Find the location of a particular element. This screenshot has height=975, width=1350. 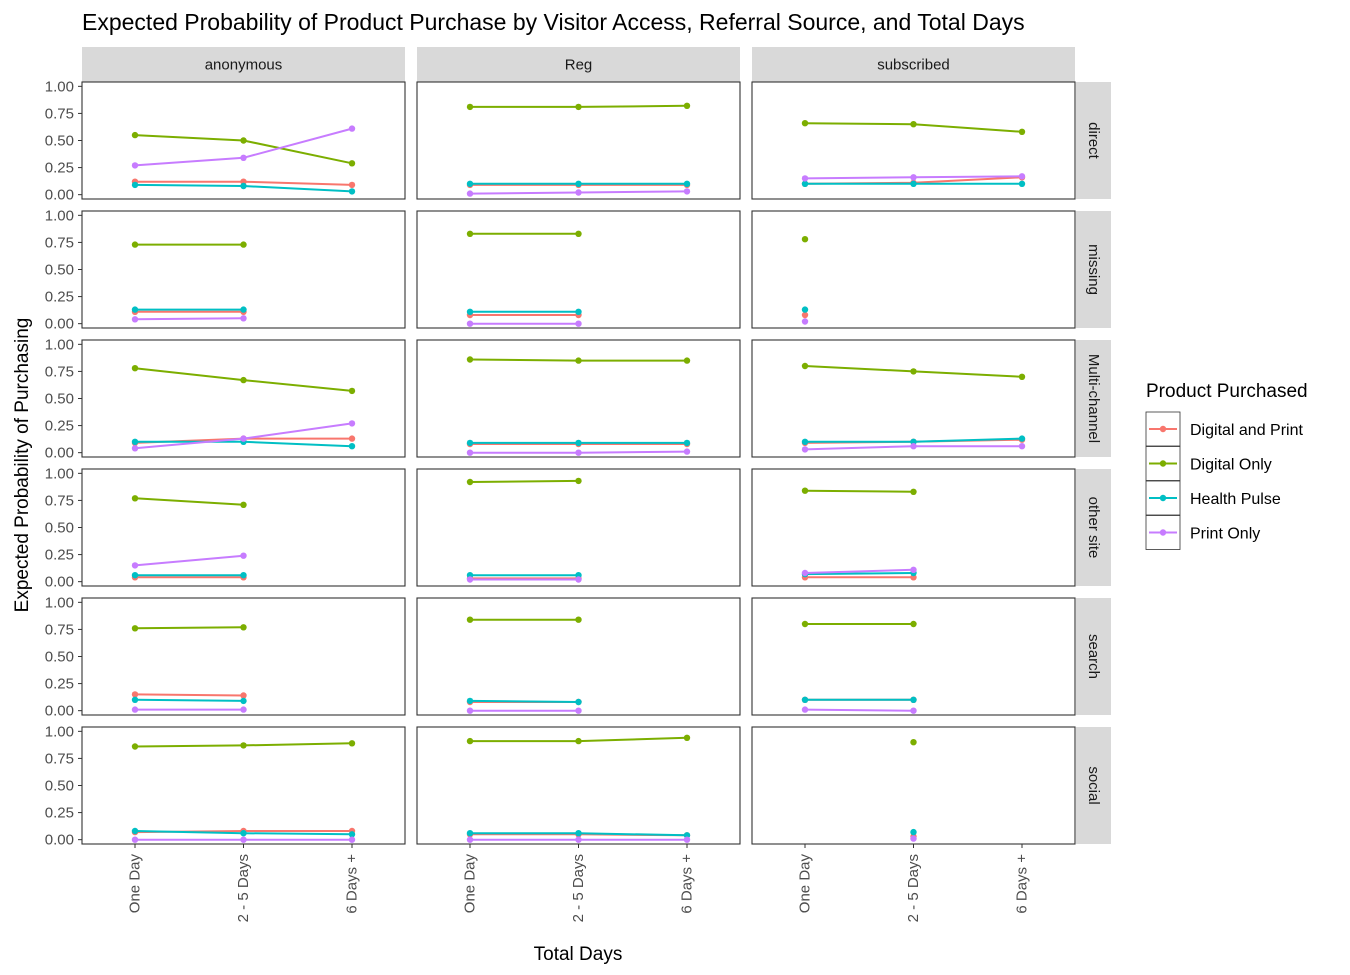

strip-label-anonymous: anonymous is located at coordinates (244, 65).